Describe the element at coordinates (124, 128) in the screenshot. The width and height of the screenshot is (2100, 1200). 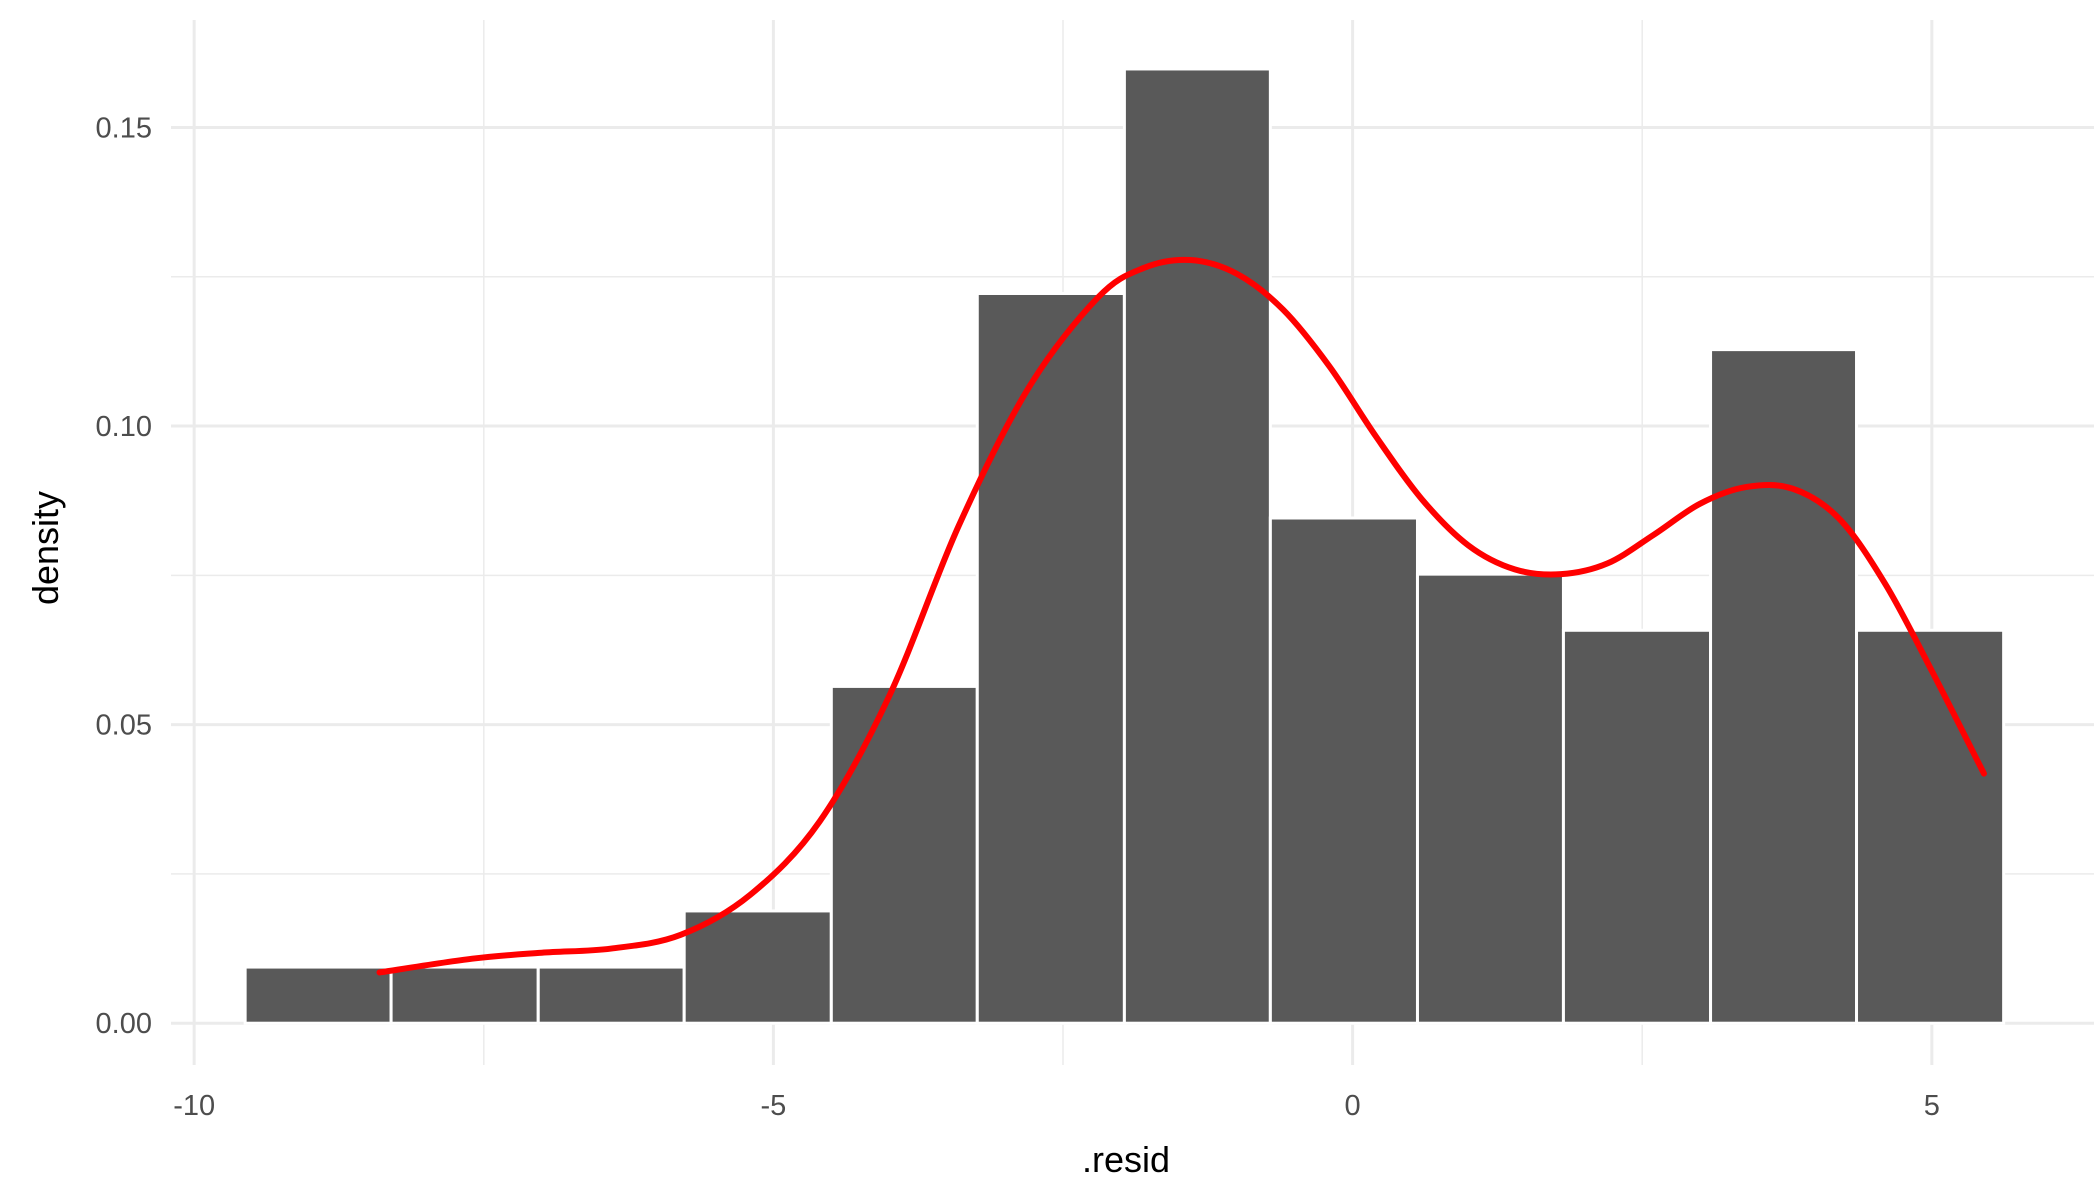
I see `y-tick-label: 0.15` at that location.